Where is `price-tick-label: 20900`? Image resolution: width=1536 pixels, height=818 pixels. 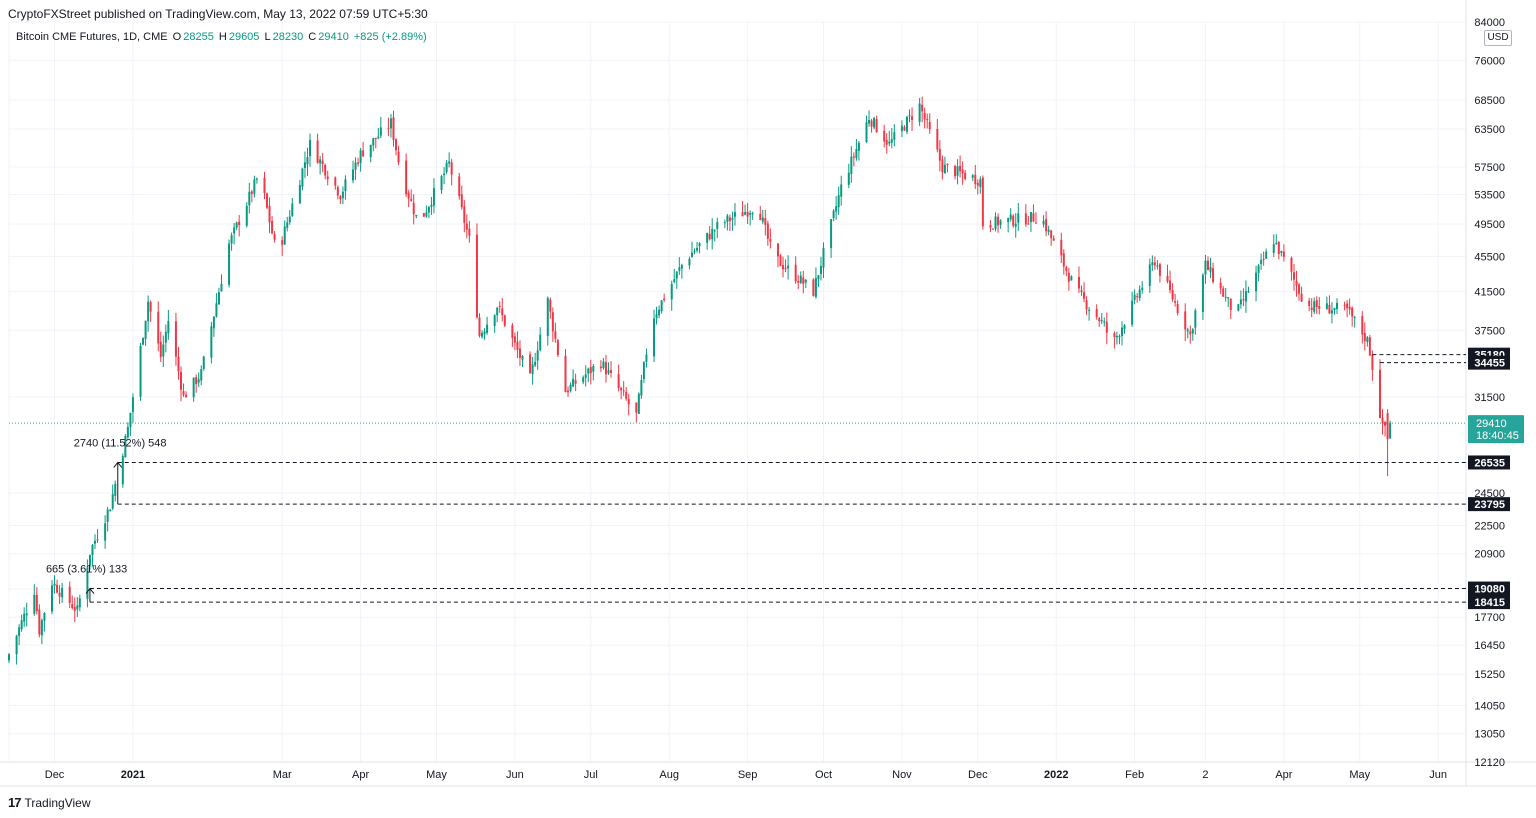
price-tick-label: 20900 is located at coordinates (1489, 555).